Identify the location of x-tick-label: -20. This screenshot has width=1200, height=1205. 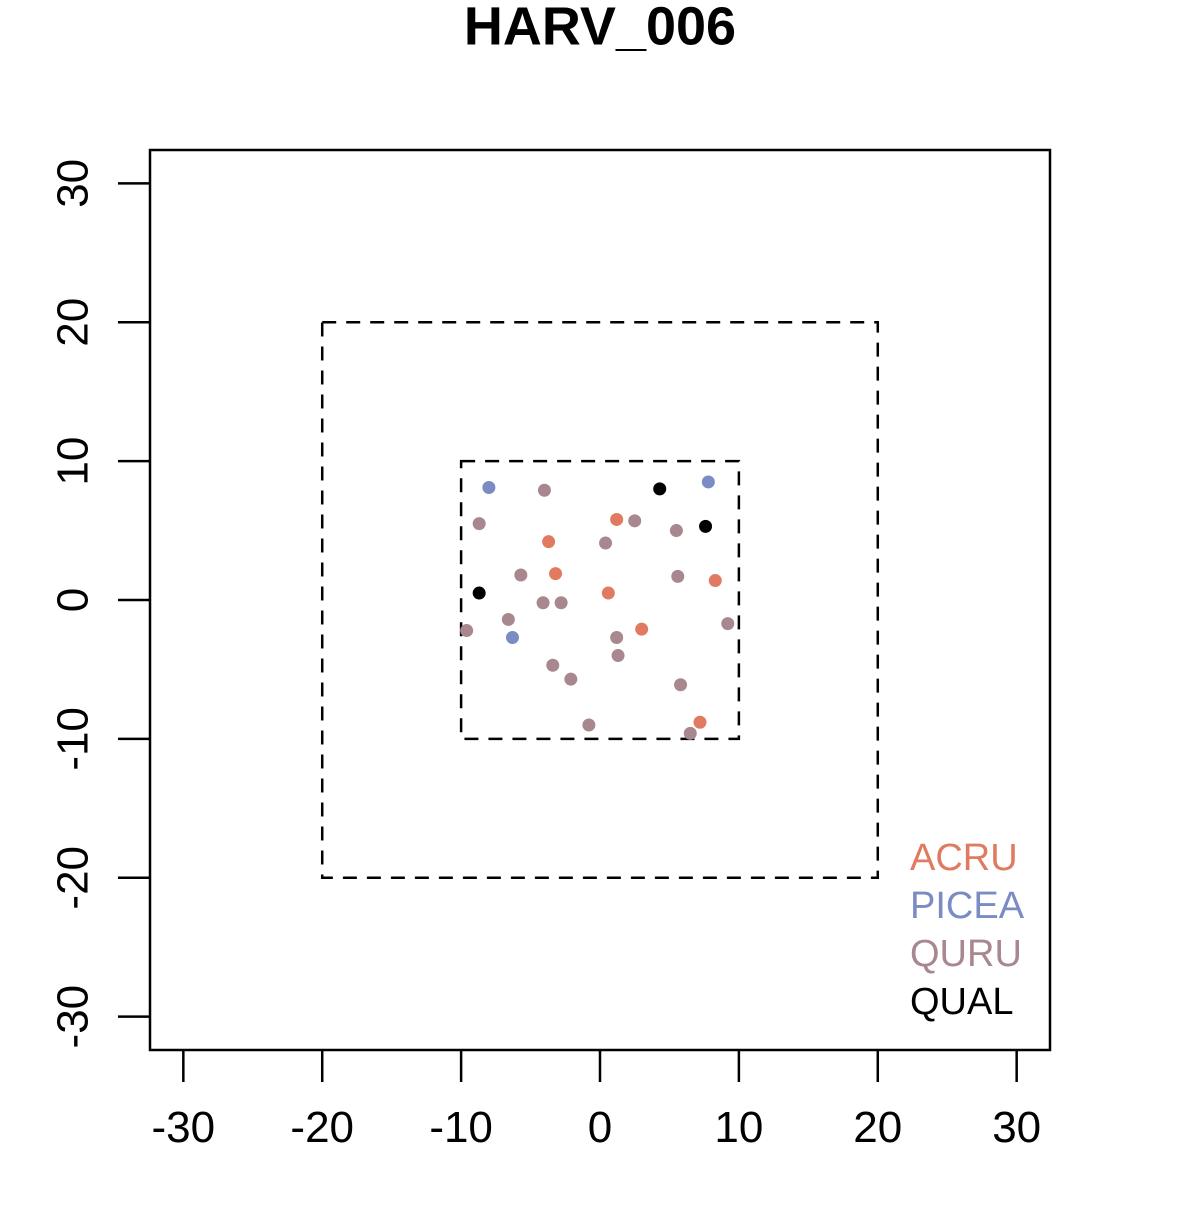
(322, 1127).